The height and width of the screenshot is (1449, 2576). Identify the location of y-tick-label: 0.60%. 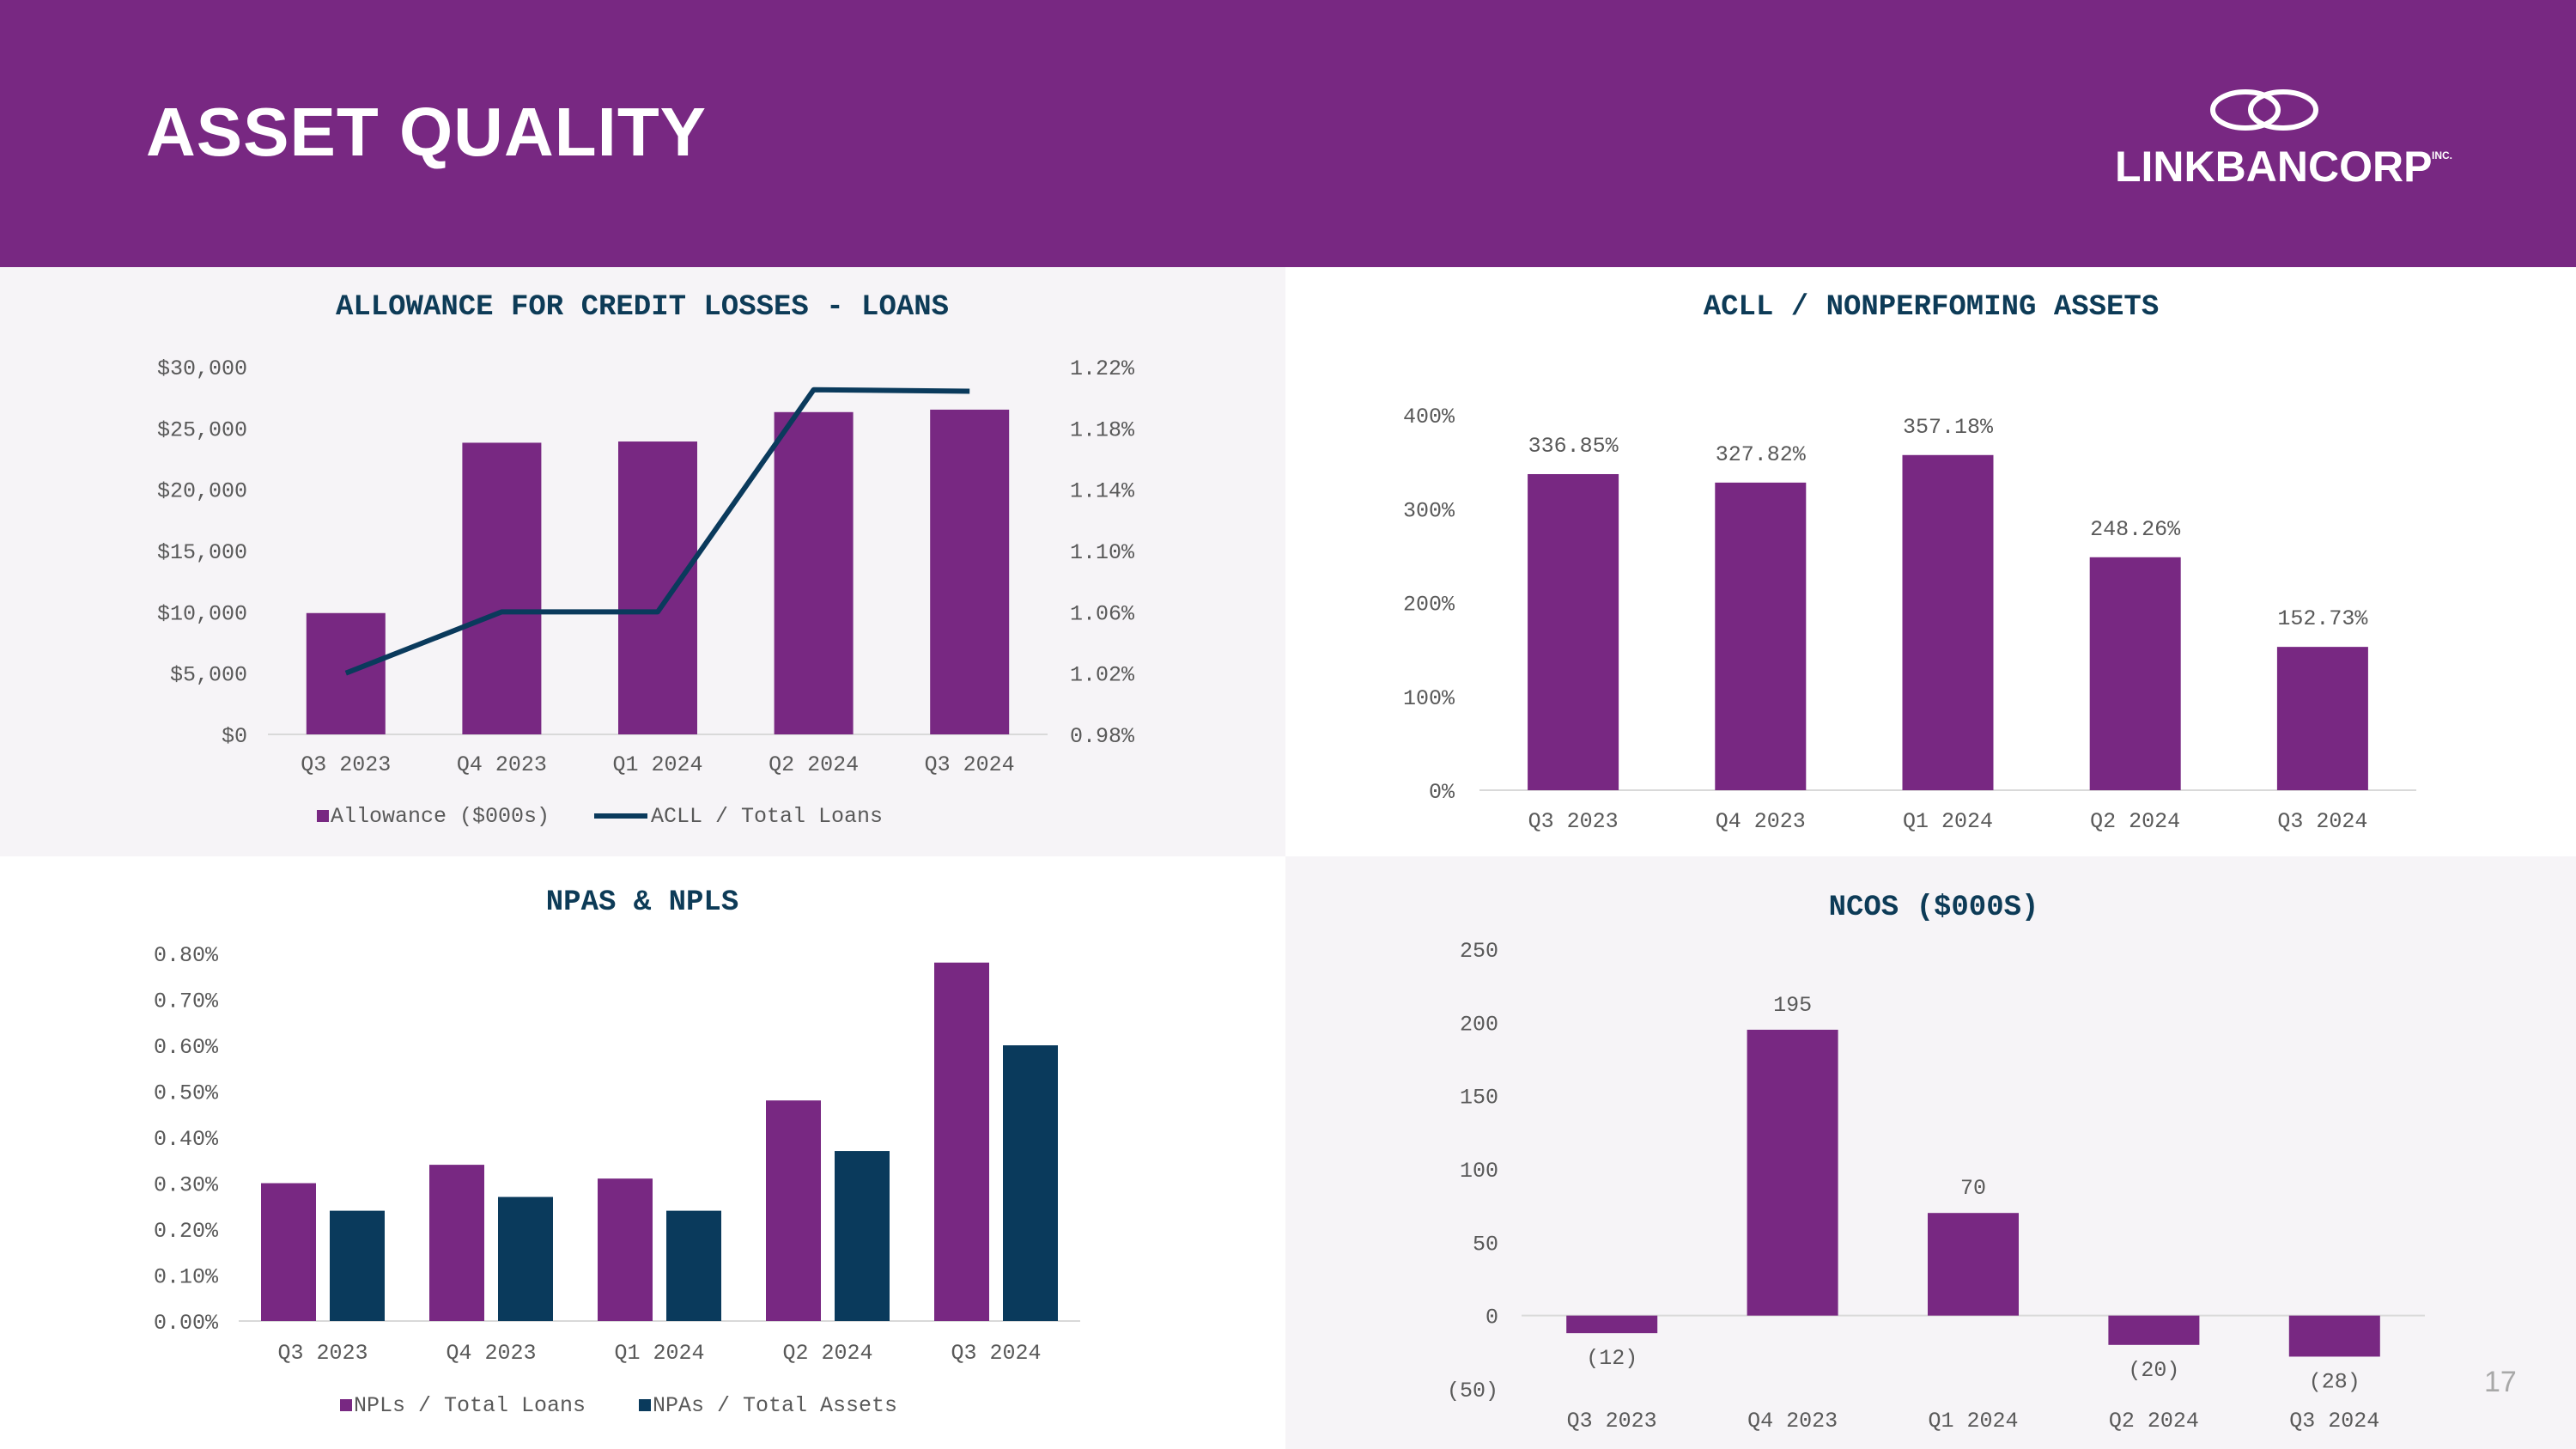
(186, 1047).